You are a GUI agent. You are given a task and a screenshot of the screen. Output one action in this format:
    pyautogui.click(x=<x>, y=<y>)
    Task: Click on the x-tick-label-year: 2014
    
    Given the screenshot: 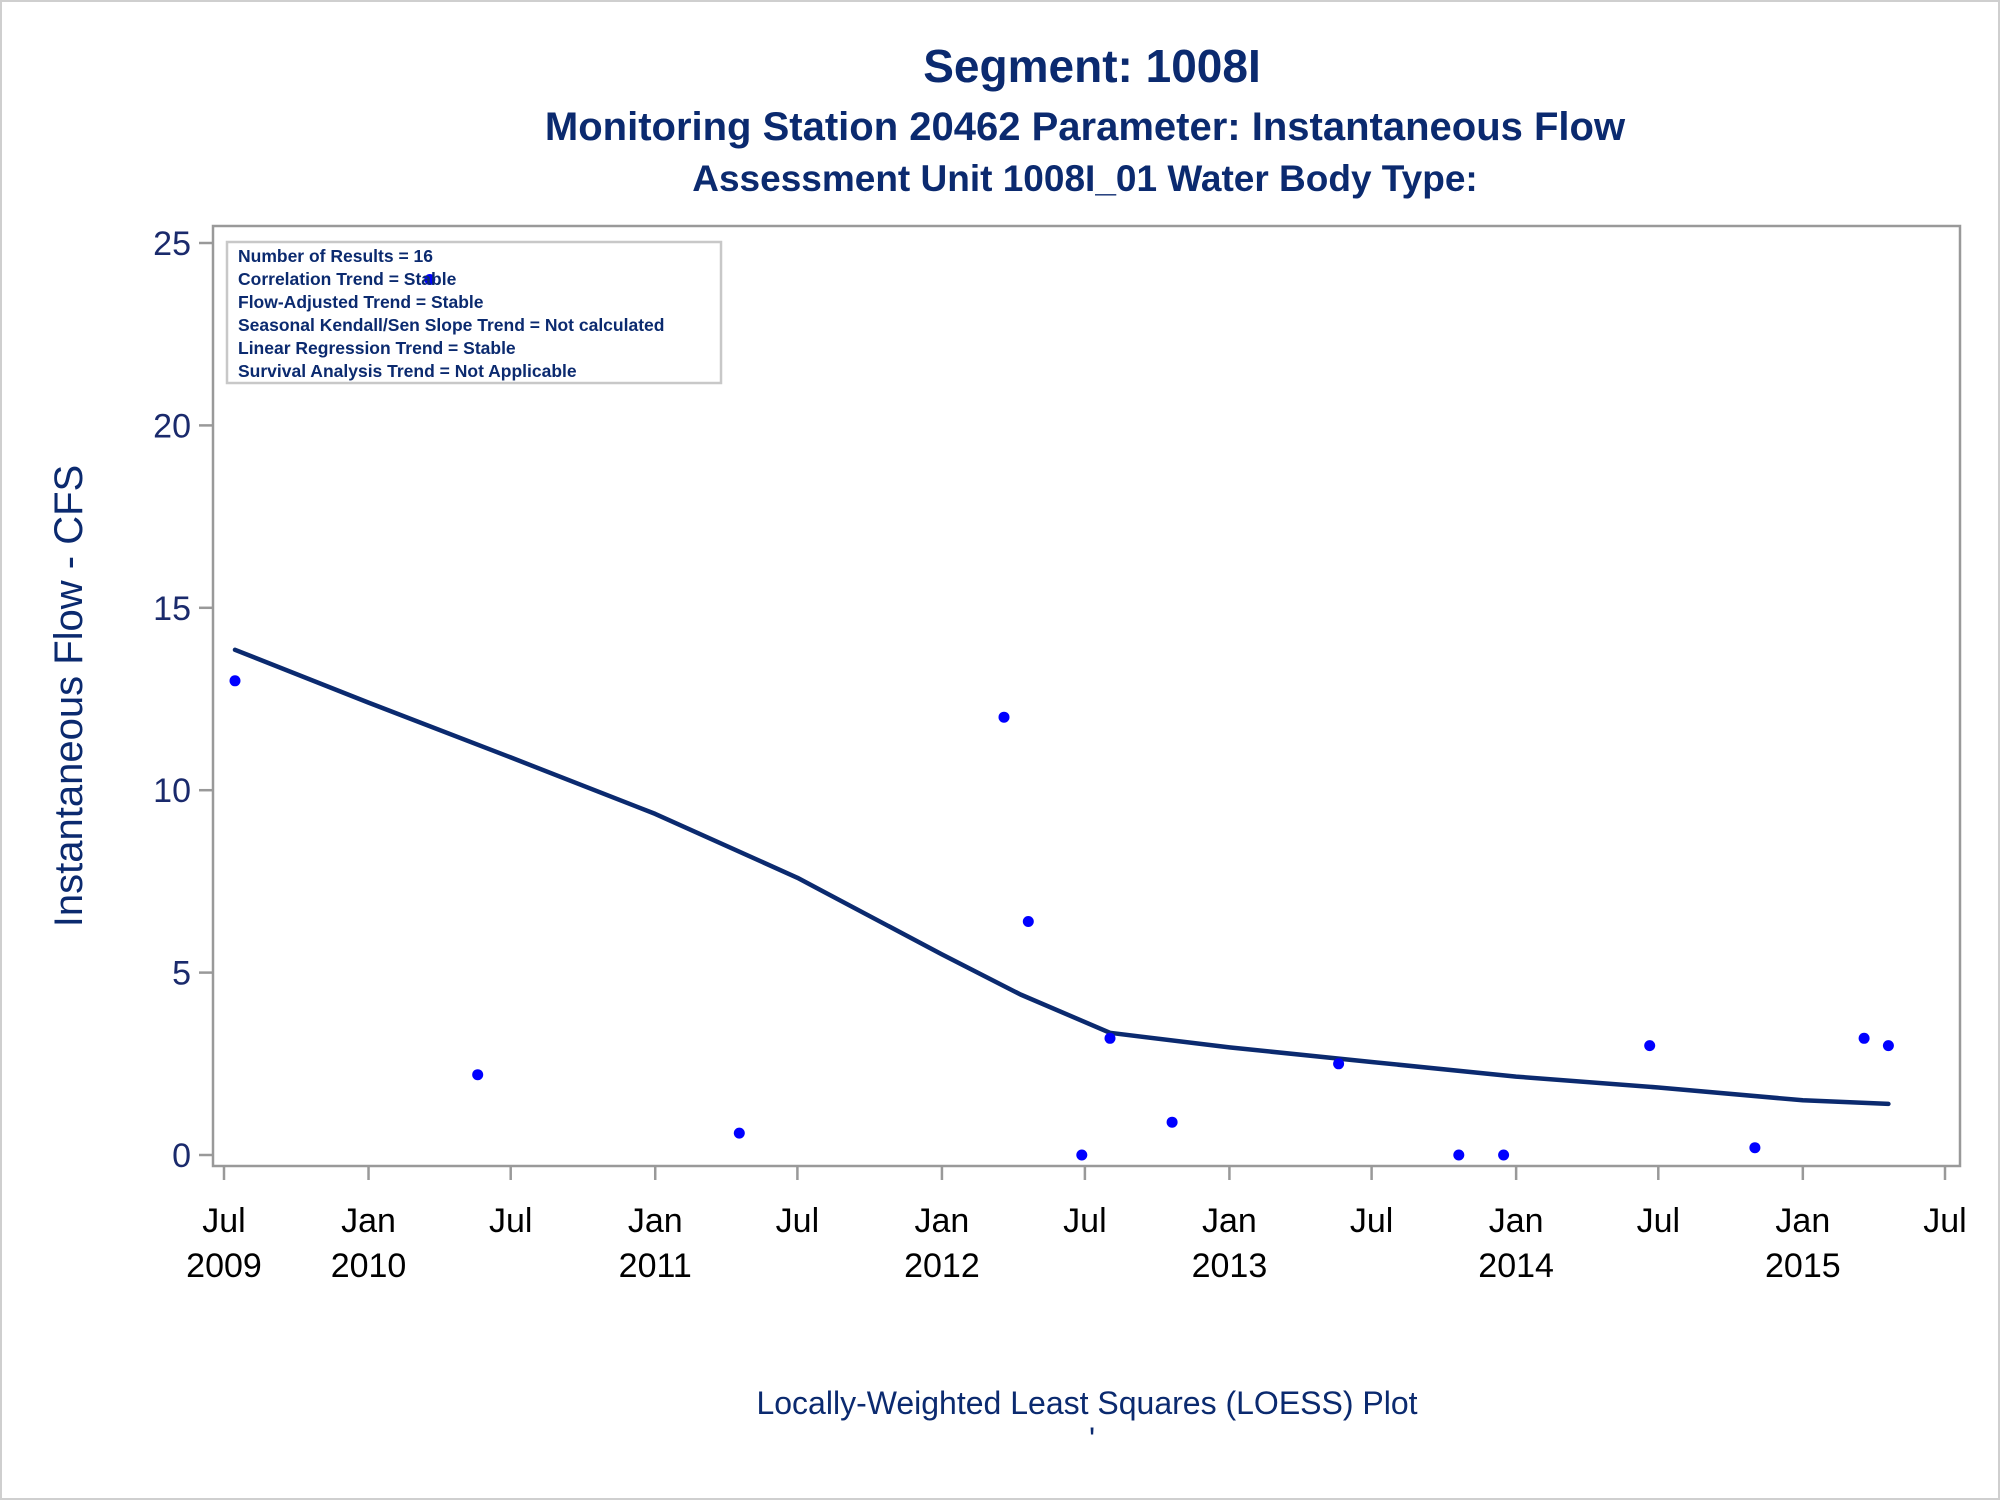 What is the action you would take?
    pyautogui.click(x=1516, y=1266)
    